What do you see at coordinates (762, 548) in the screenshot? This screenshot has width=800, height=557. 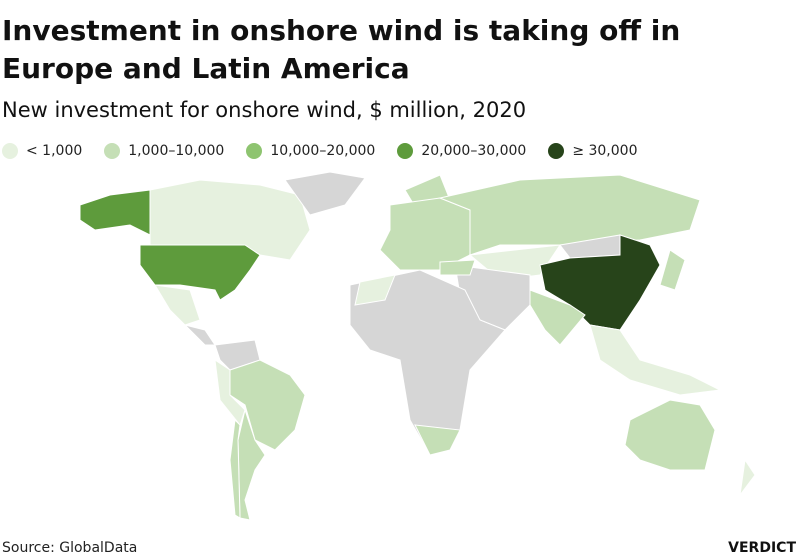 I see `brand: VERDICT` at bounding box center [762, 548].